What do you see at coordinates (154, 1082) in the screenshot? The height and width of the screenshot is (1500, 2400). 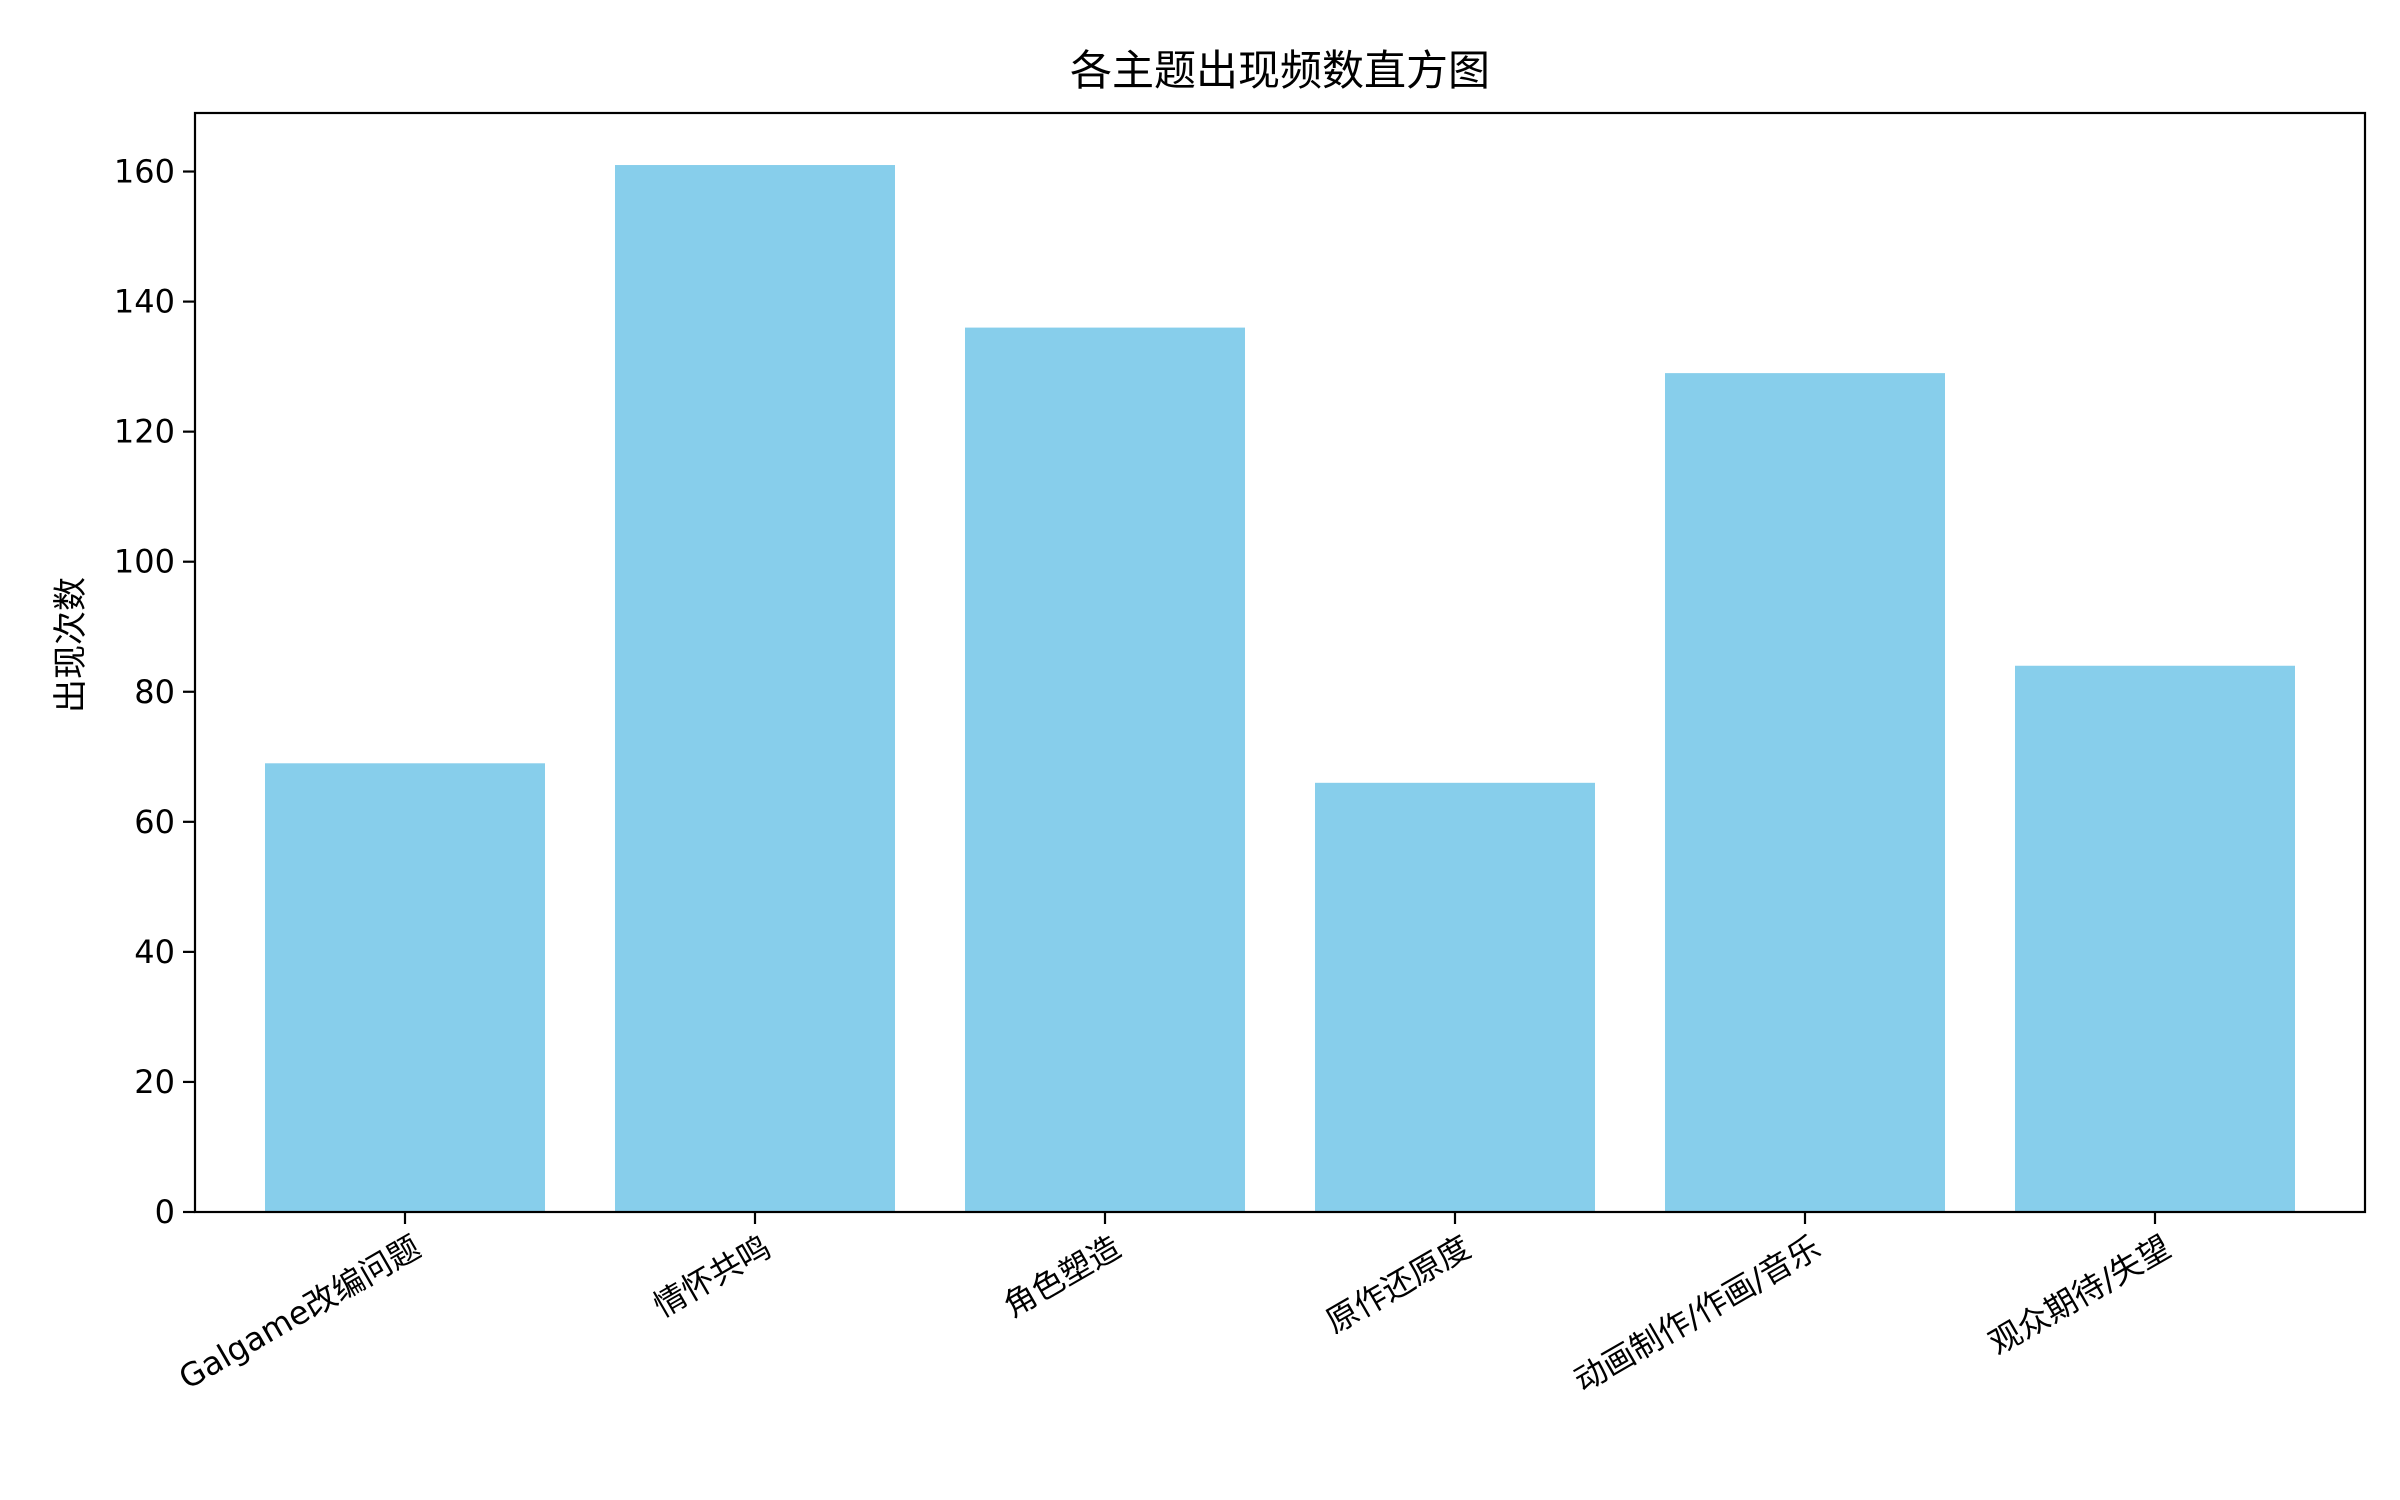 I see `y-tick-label: 20` at bounding box center [154, 1082].